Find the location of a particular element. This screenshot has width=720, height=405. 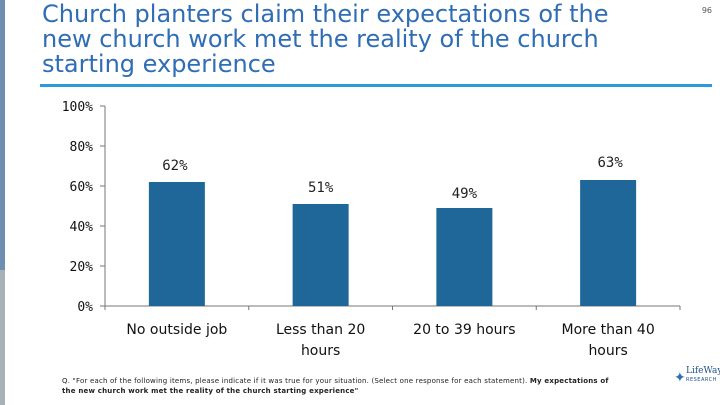

title-underline is located at coordinates (376, 85).